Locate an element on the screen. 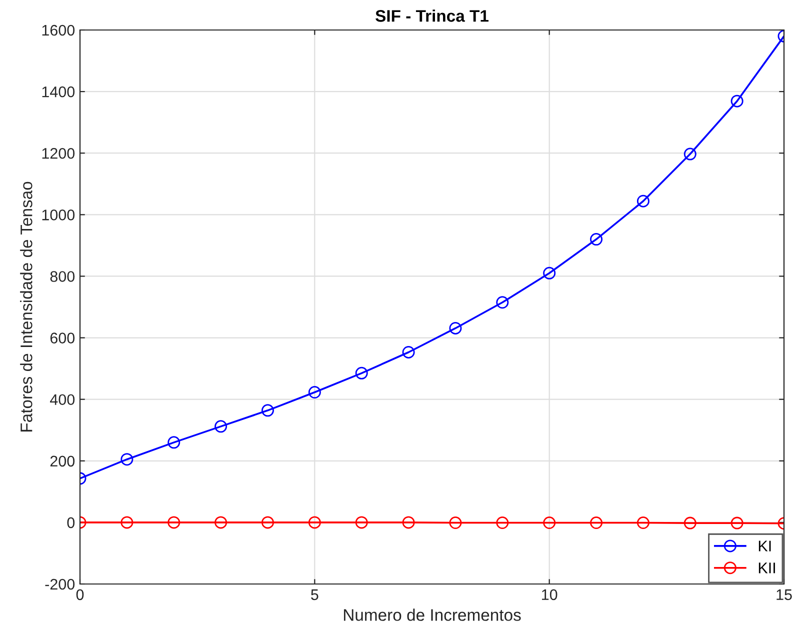 The height and width of the screenshot is (640, 796). x-tick-label: 0 is located at coordinates (80, 594).